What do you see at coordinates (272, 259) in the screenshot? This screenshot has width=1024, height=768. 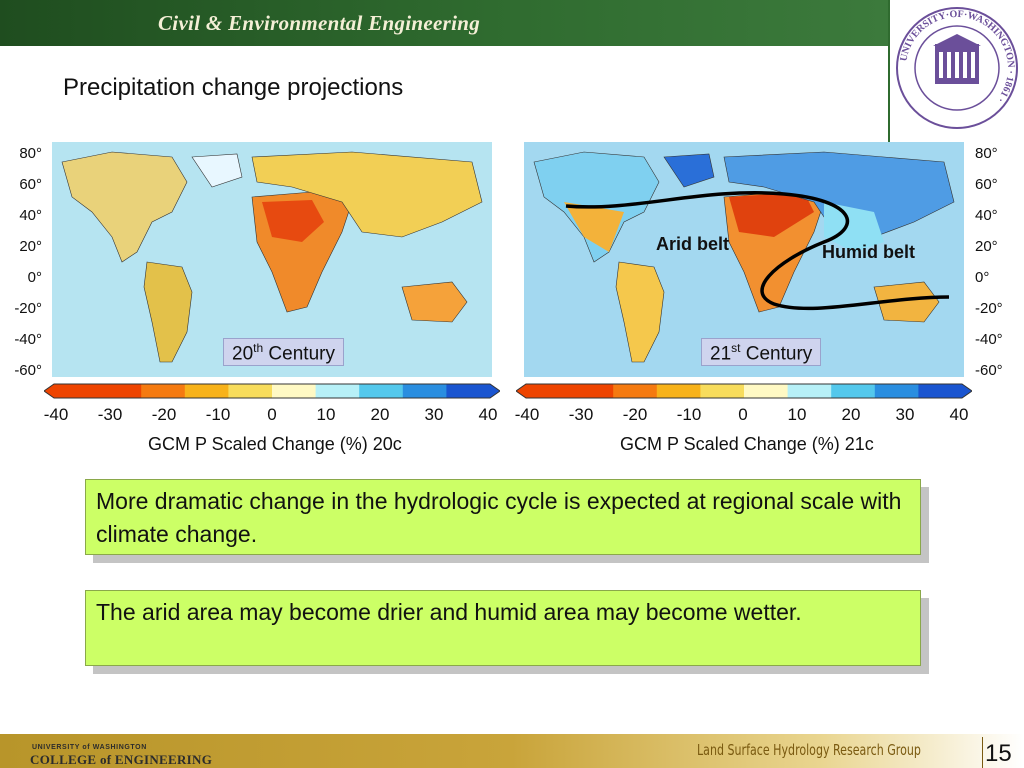 I see `map-20th-century` at bounding box center [272, 259].